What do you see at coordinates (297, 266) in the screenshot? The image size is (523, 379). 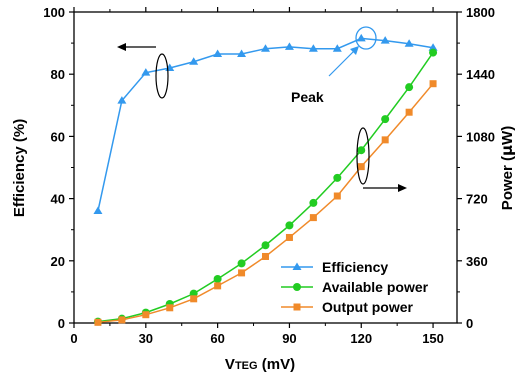 I see `legend-efficiency-marker` at bounding box center [297, 266].